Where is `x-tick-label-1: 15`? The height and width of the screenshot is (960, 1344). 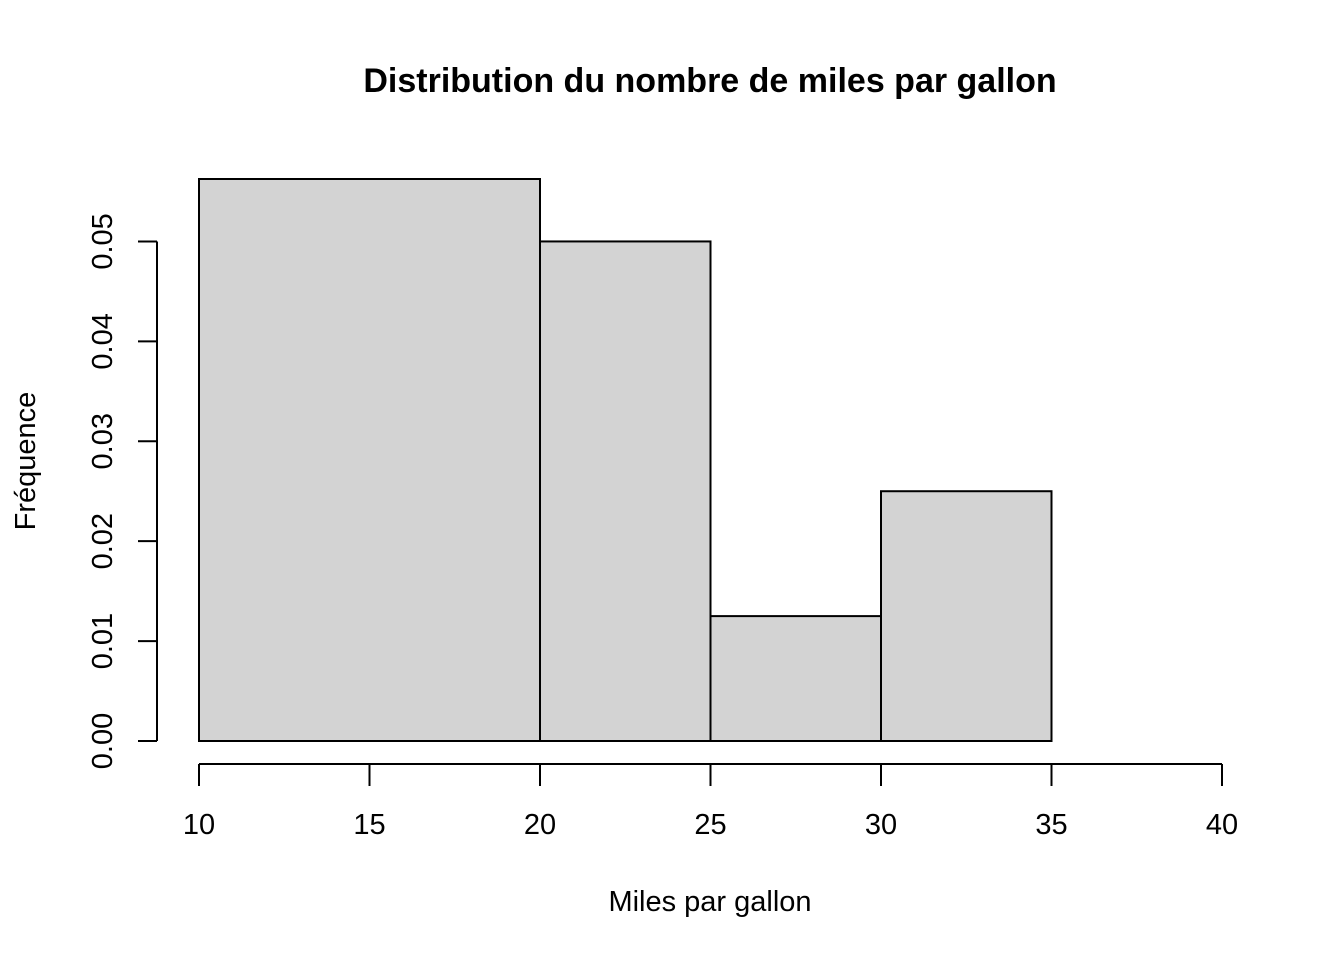 x-tick-label-1: 15 is located at coordinates (369, 825).